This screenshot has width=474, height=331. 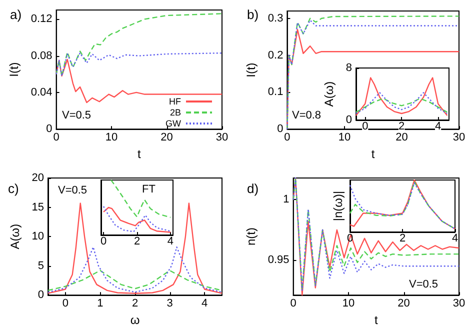 I want to click on chart-title: c), so click(x=13, y=188).